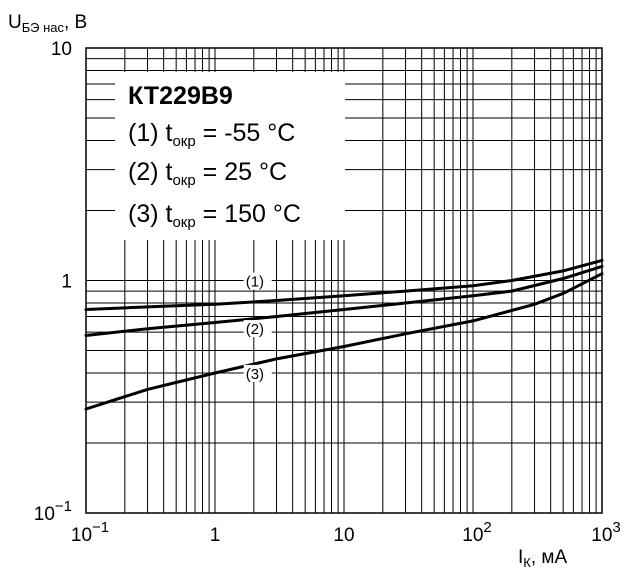  What do you see at coordinates (605, 532) in the screenshot?
I see `x-tick-label-4: 10³` at bounding box center [605, 532].